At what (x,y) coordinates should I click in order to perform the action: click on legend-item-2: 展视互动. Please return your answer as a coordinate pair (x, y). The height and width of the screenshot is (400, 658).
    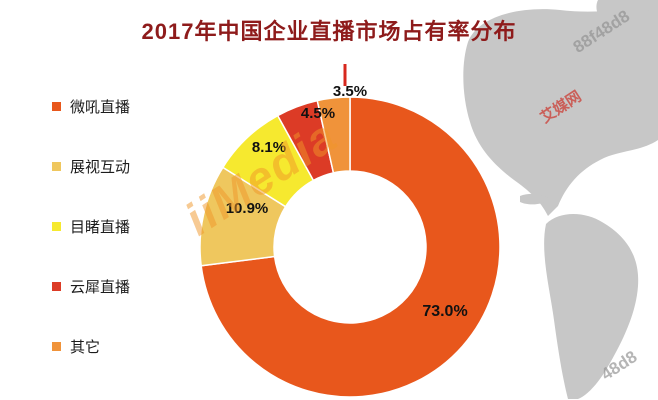
    Looking at the image, I should click on (91, 166).